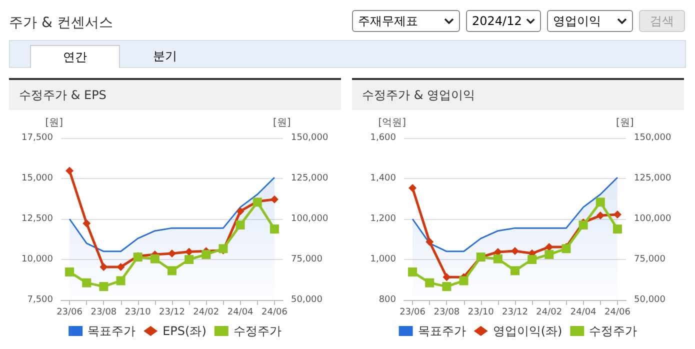 The image size is (695, 349). I want to click on y-tick-label: 1,600, so click(383, 138).